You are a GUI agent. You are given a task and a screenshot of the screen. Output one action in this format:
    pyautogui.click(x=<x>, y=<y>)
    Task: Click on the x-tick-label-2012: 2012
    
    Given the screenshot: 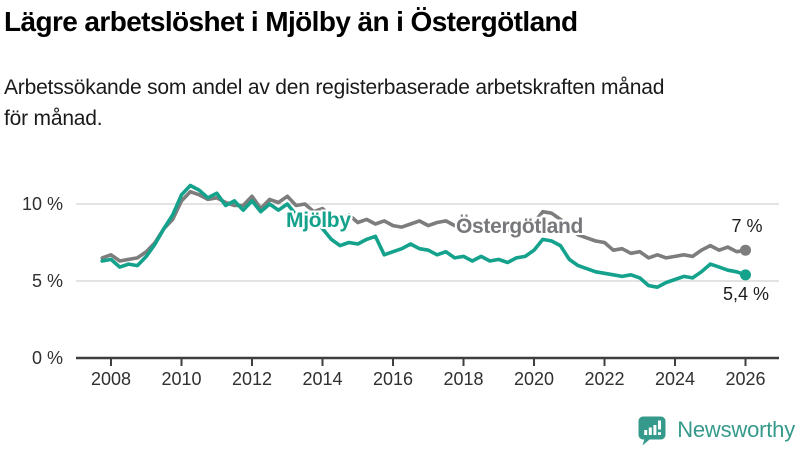 What is the action you would take?
    pyautogui.click(x=252, y=379)
    